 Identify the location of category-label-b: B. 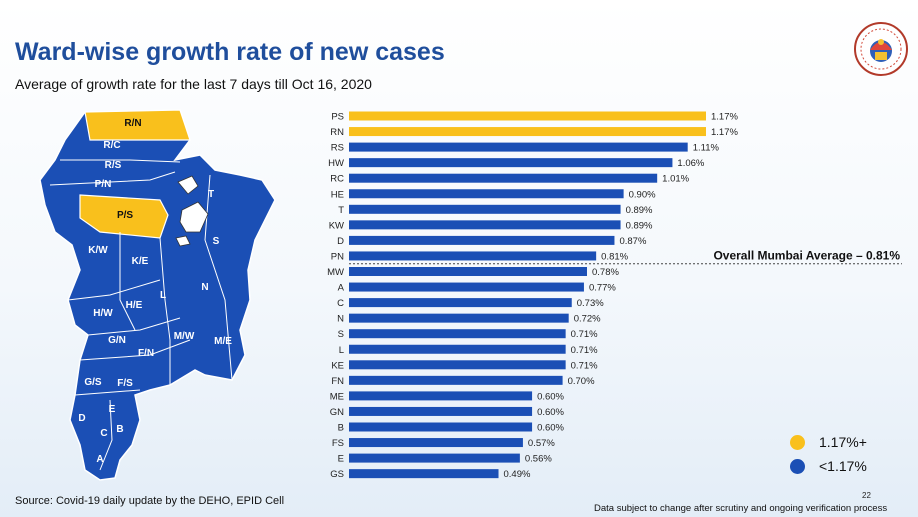
(341, 428).